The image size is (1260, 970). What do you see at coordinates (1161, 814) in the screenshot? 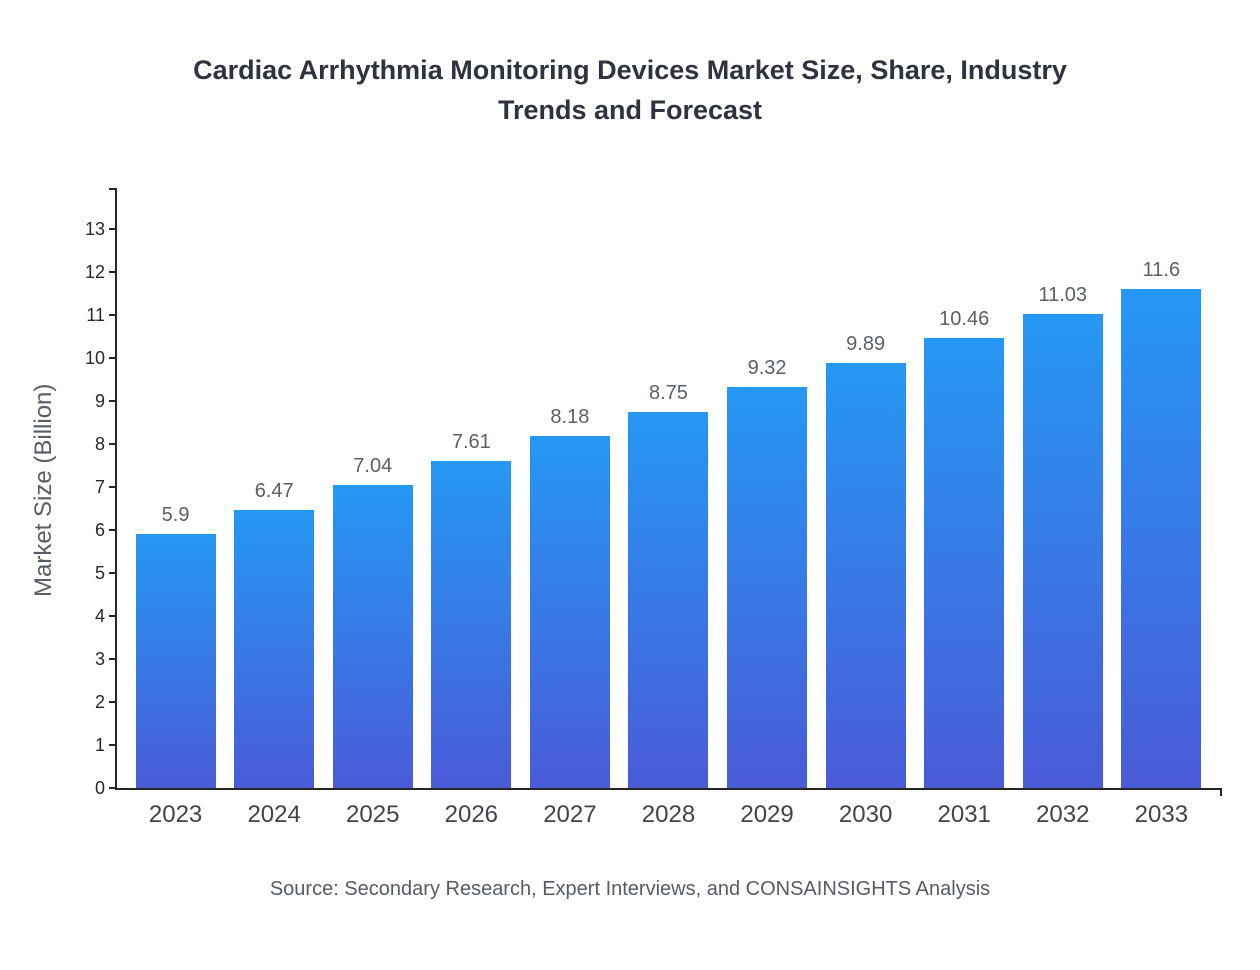
I see `x-tick-label: 2033` at bounding box center [1161, 814].